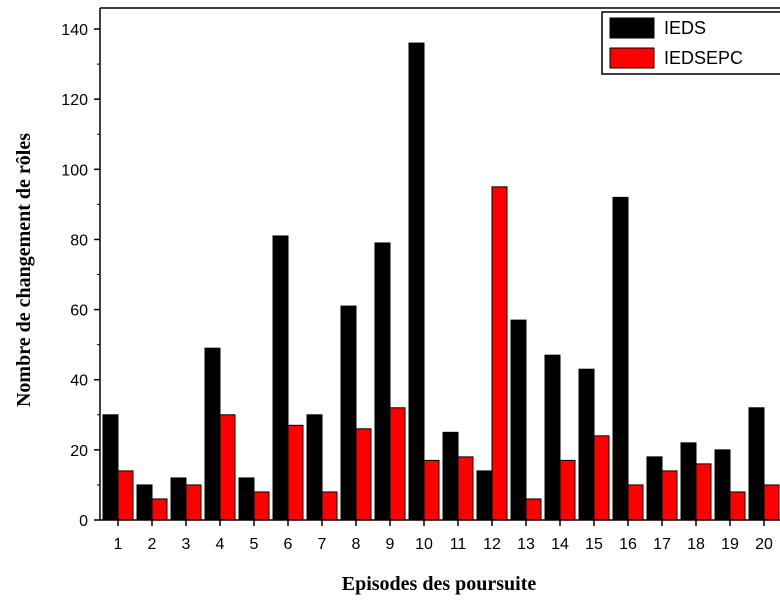  What do you see at coordinates (74, 170) in the screenshot?
I see `y-tick-label-100: 100` at bounding box center [74, 170].